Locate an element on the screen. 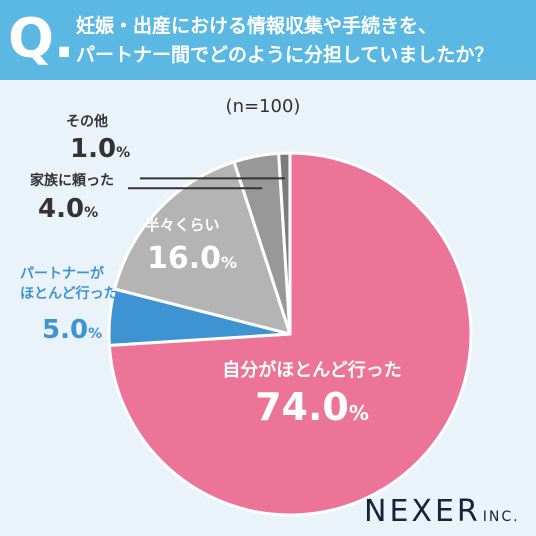  slice-label-half: 半々くらい is located at coordinates (181, 225).